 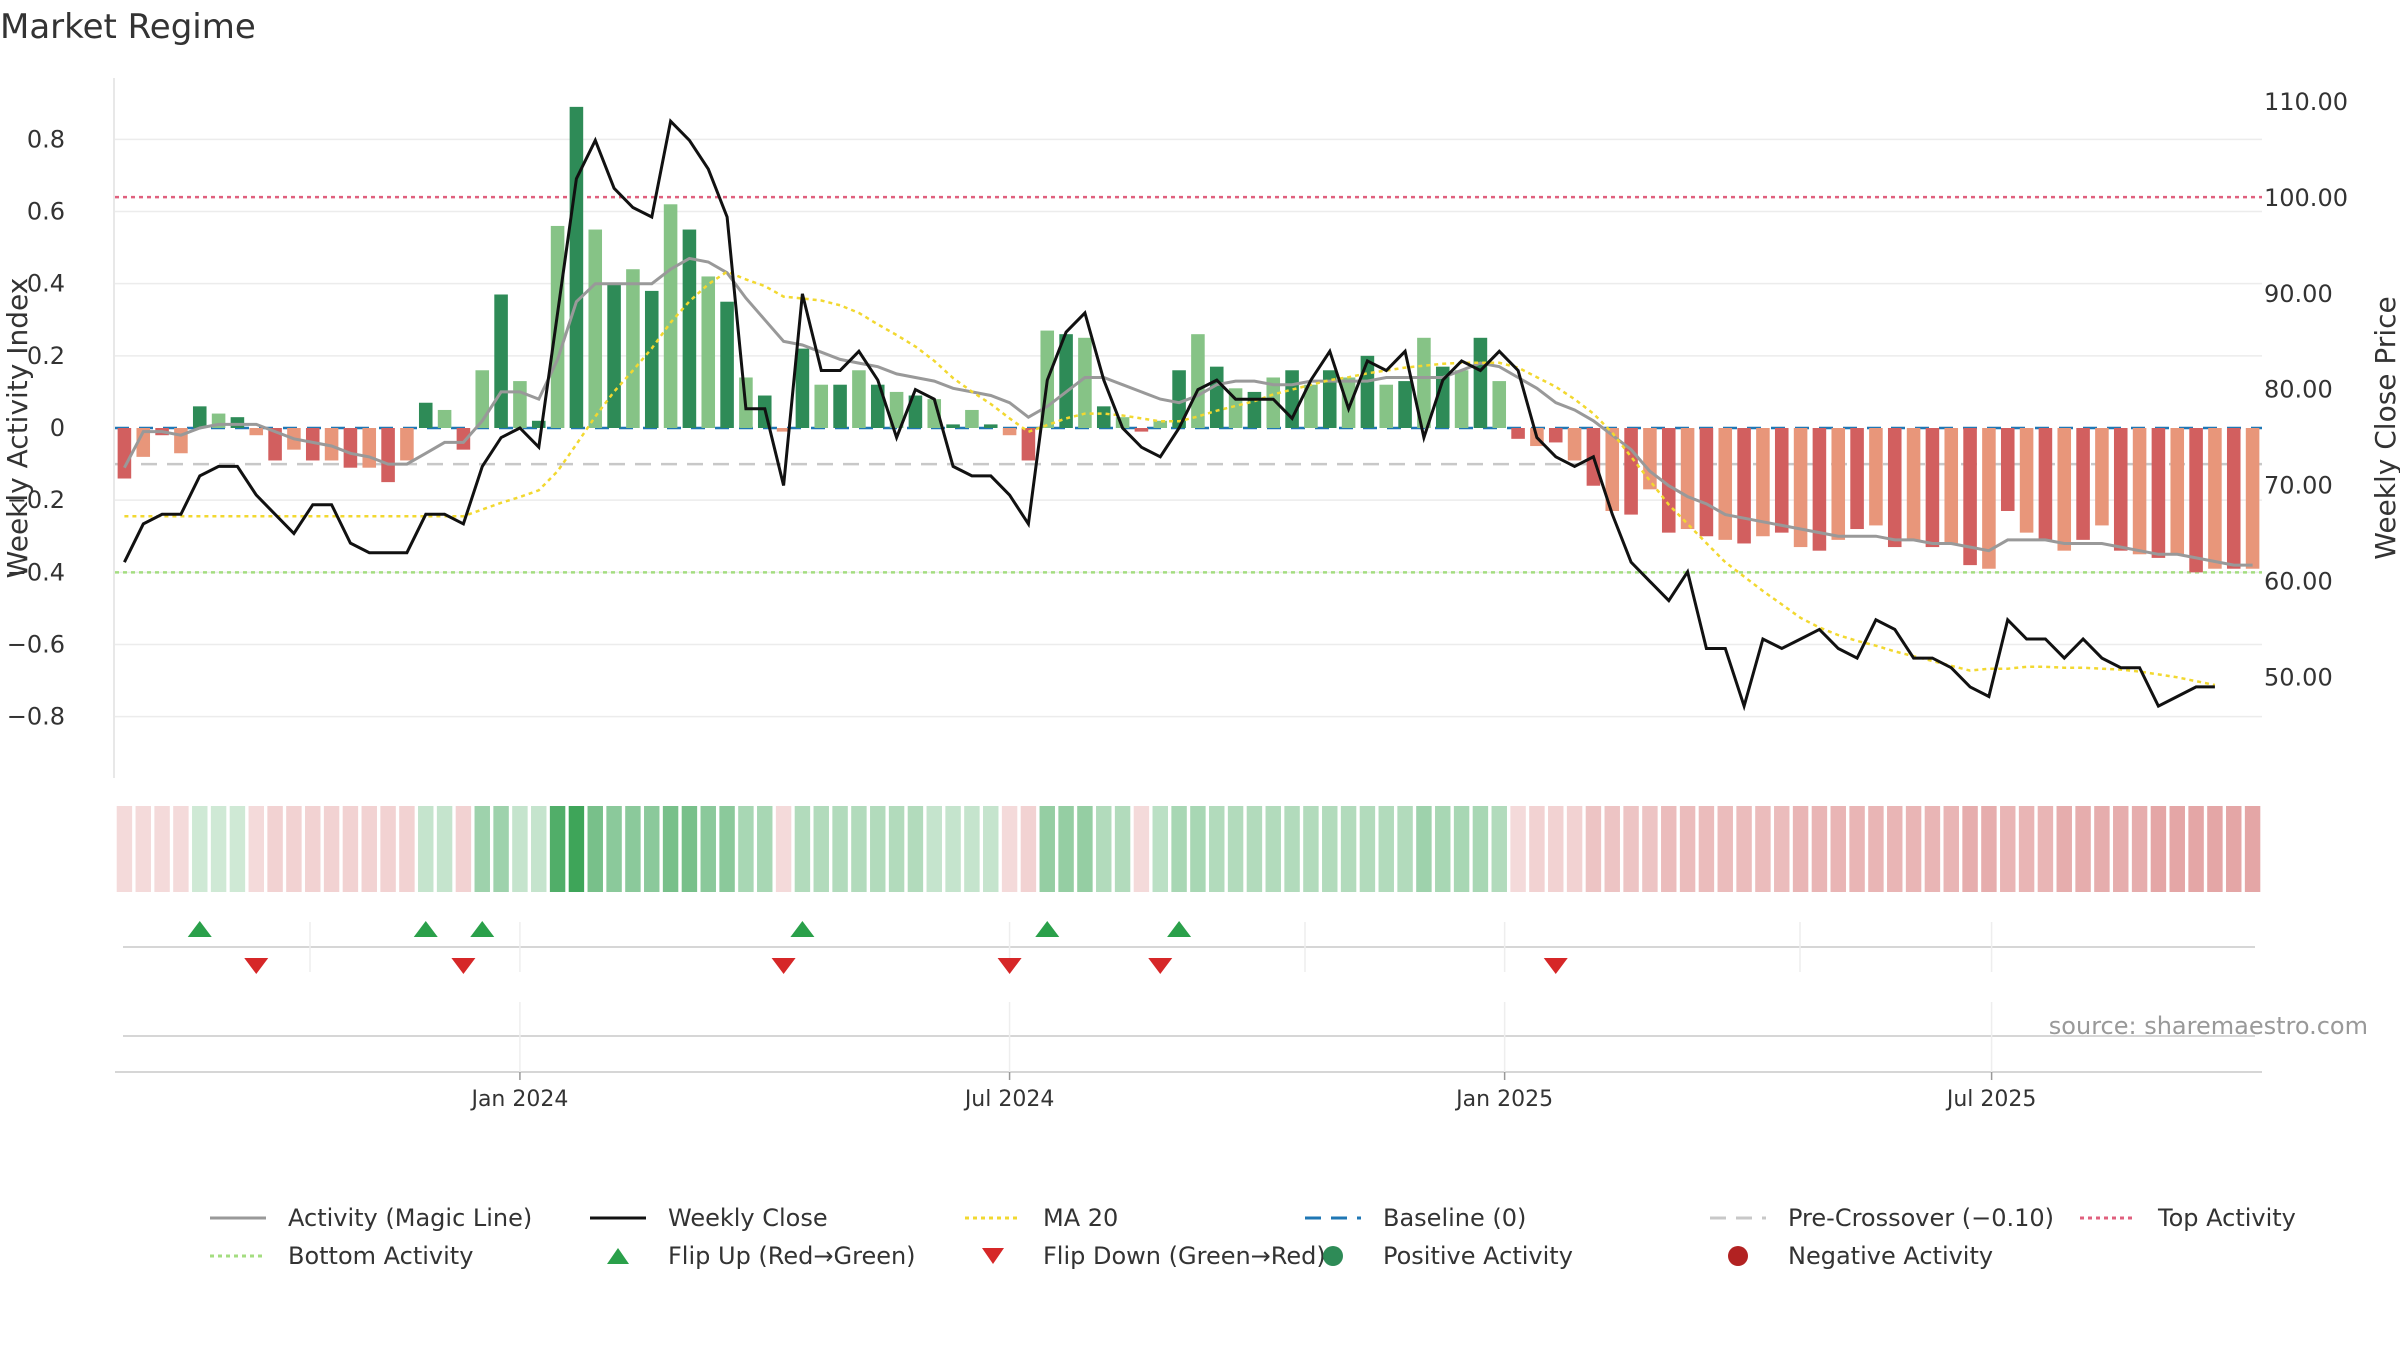 I want to click on y-tick-label-right: 50.00, so click(x=2298, y=677).